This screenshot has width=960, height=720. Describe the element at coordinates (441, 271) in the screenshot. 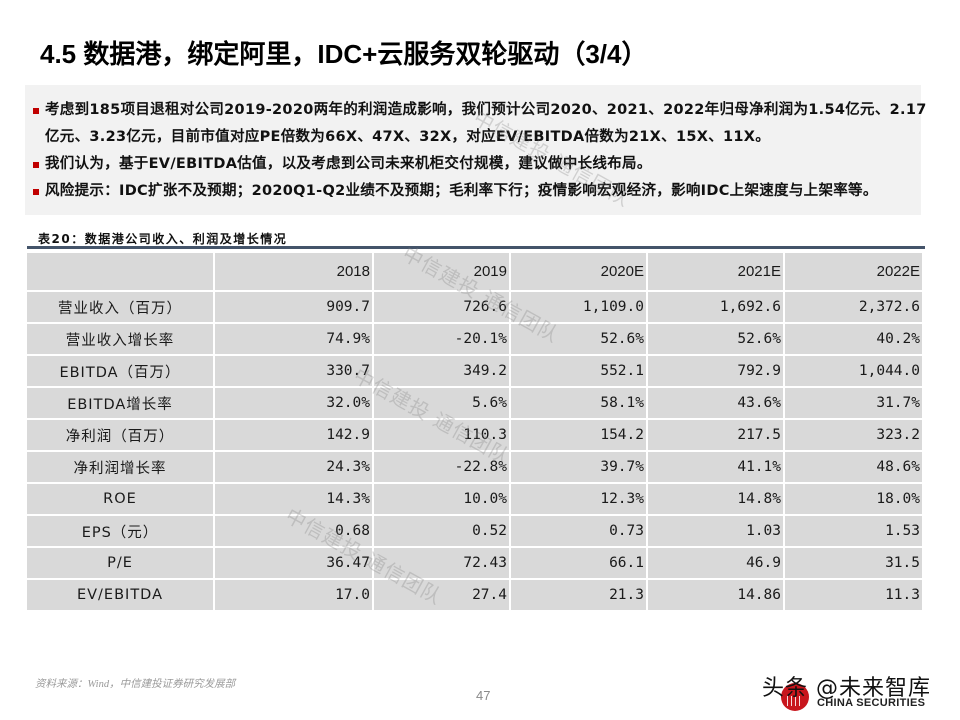

I see `header-cell-year: 2019` at that location.